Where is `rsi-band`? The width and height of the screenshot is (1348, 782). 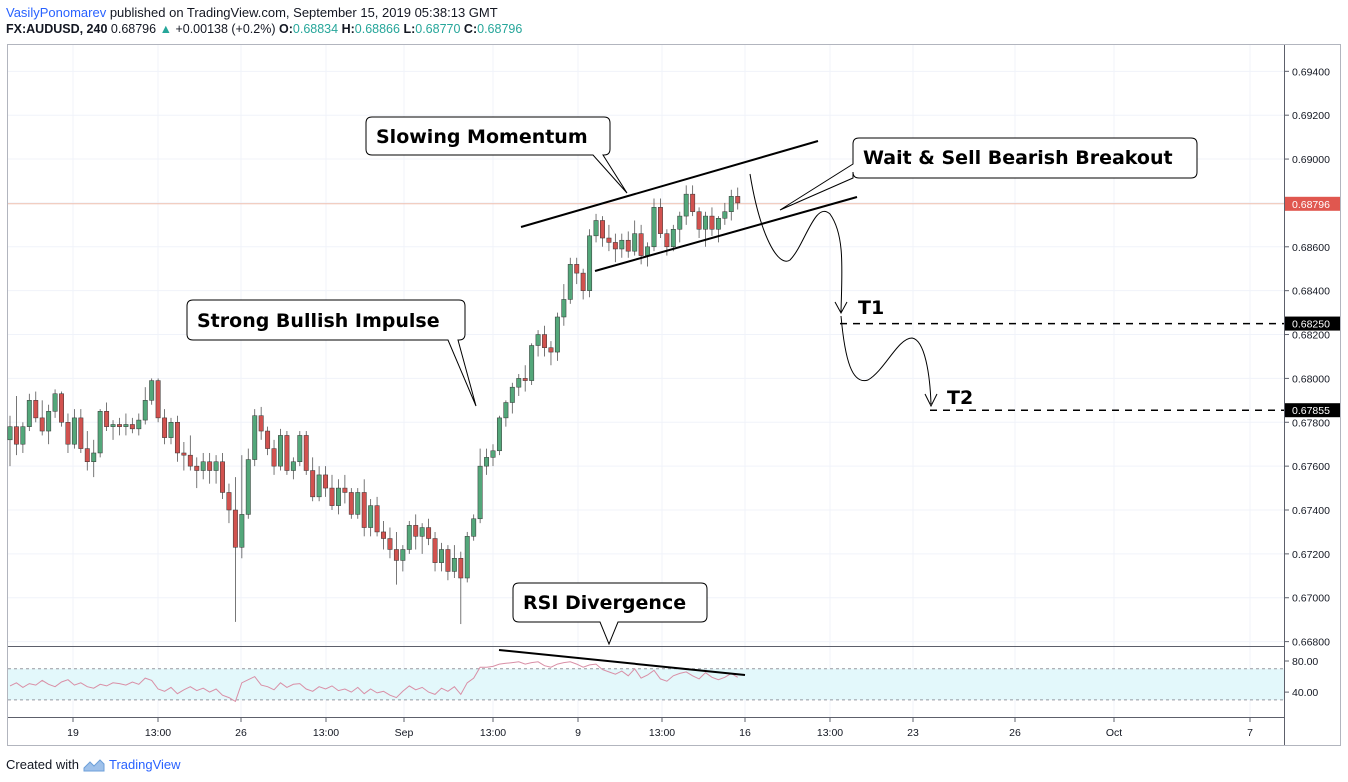
rsi-band is located at coordinates (646, 684).